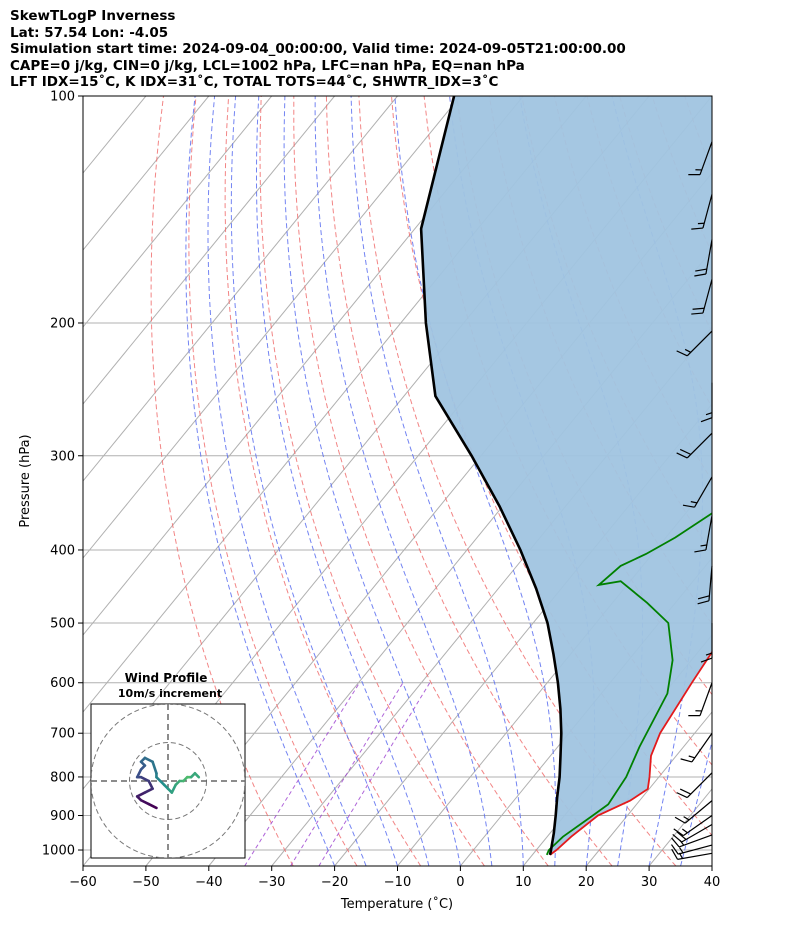 This screenshot has height=937, width=794. Describe the element at coordinates (397, 882) in the screenshot. I see `x-tick-label: −10` at that location.